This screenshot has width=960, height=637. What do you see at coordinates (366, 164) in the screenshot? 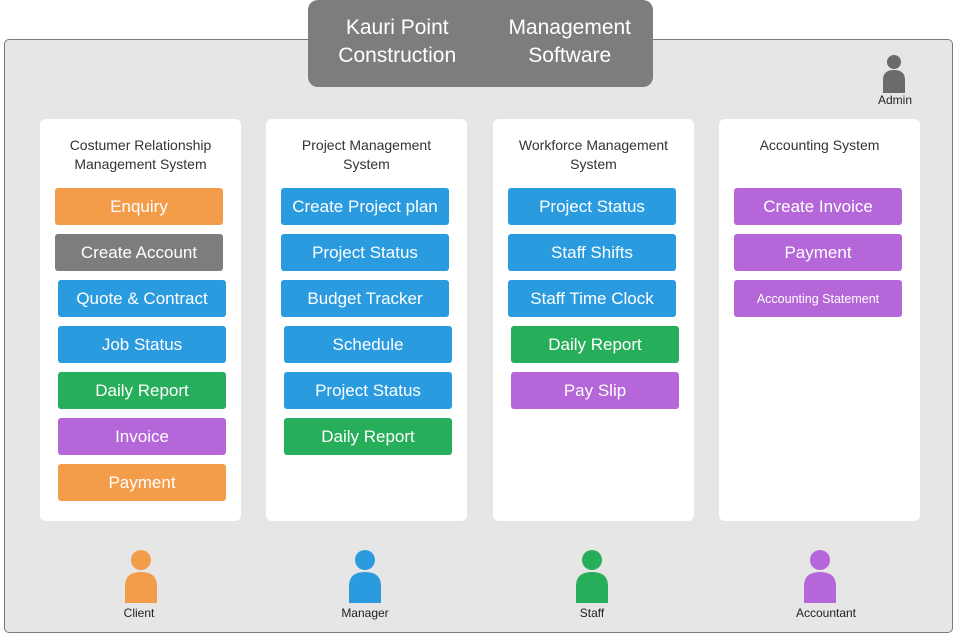
I see `panel-pm-title-line2: System` at bounding box center [366, 164].